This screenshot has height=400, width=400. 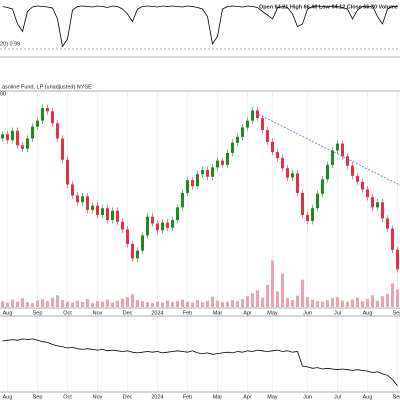 What do you see at coordinates (128, 397) in the screenshot?
I see `x-tick-label: Dec` at bounding box center [128, 397].